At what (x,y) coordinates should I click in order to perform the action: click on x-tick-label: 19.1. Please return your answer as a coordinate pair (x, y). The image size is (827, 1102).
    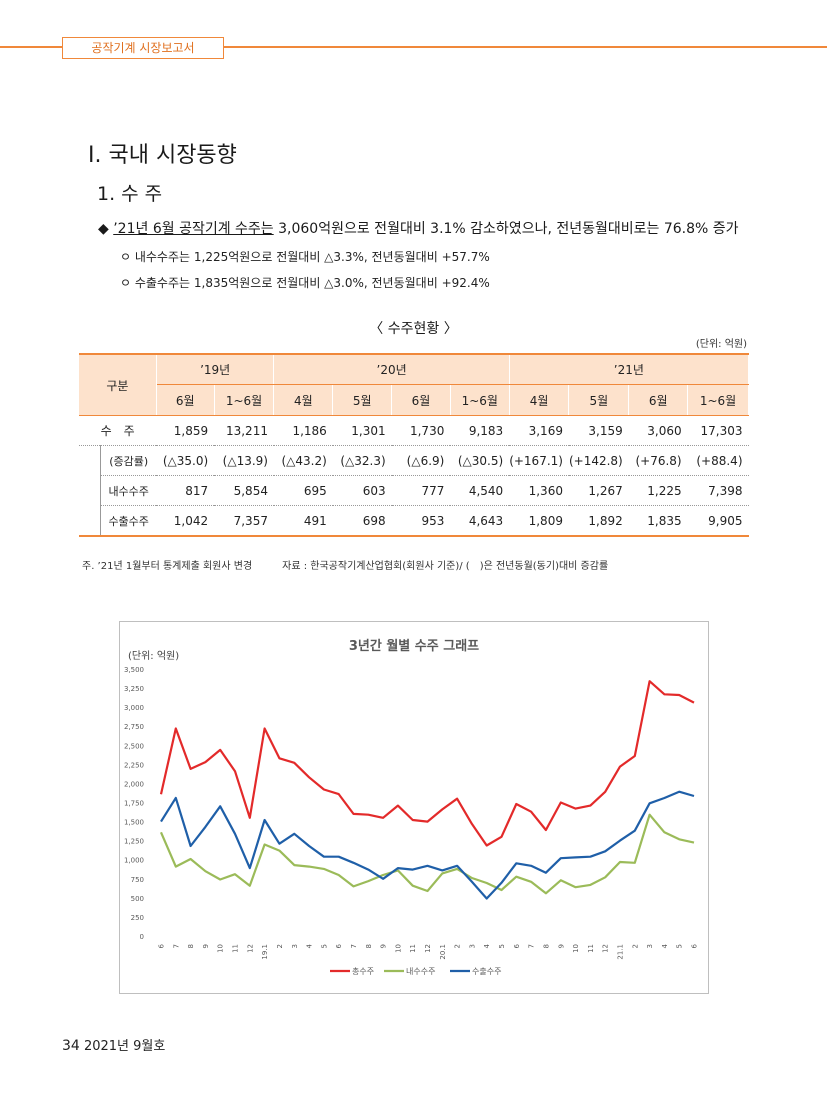
    Looking at the image, I should click on (265, 952).